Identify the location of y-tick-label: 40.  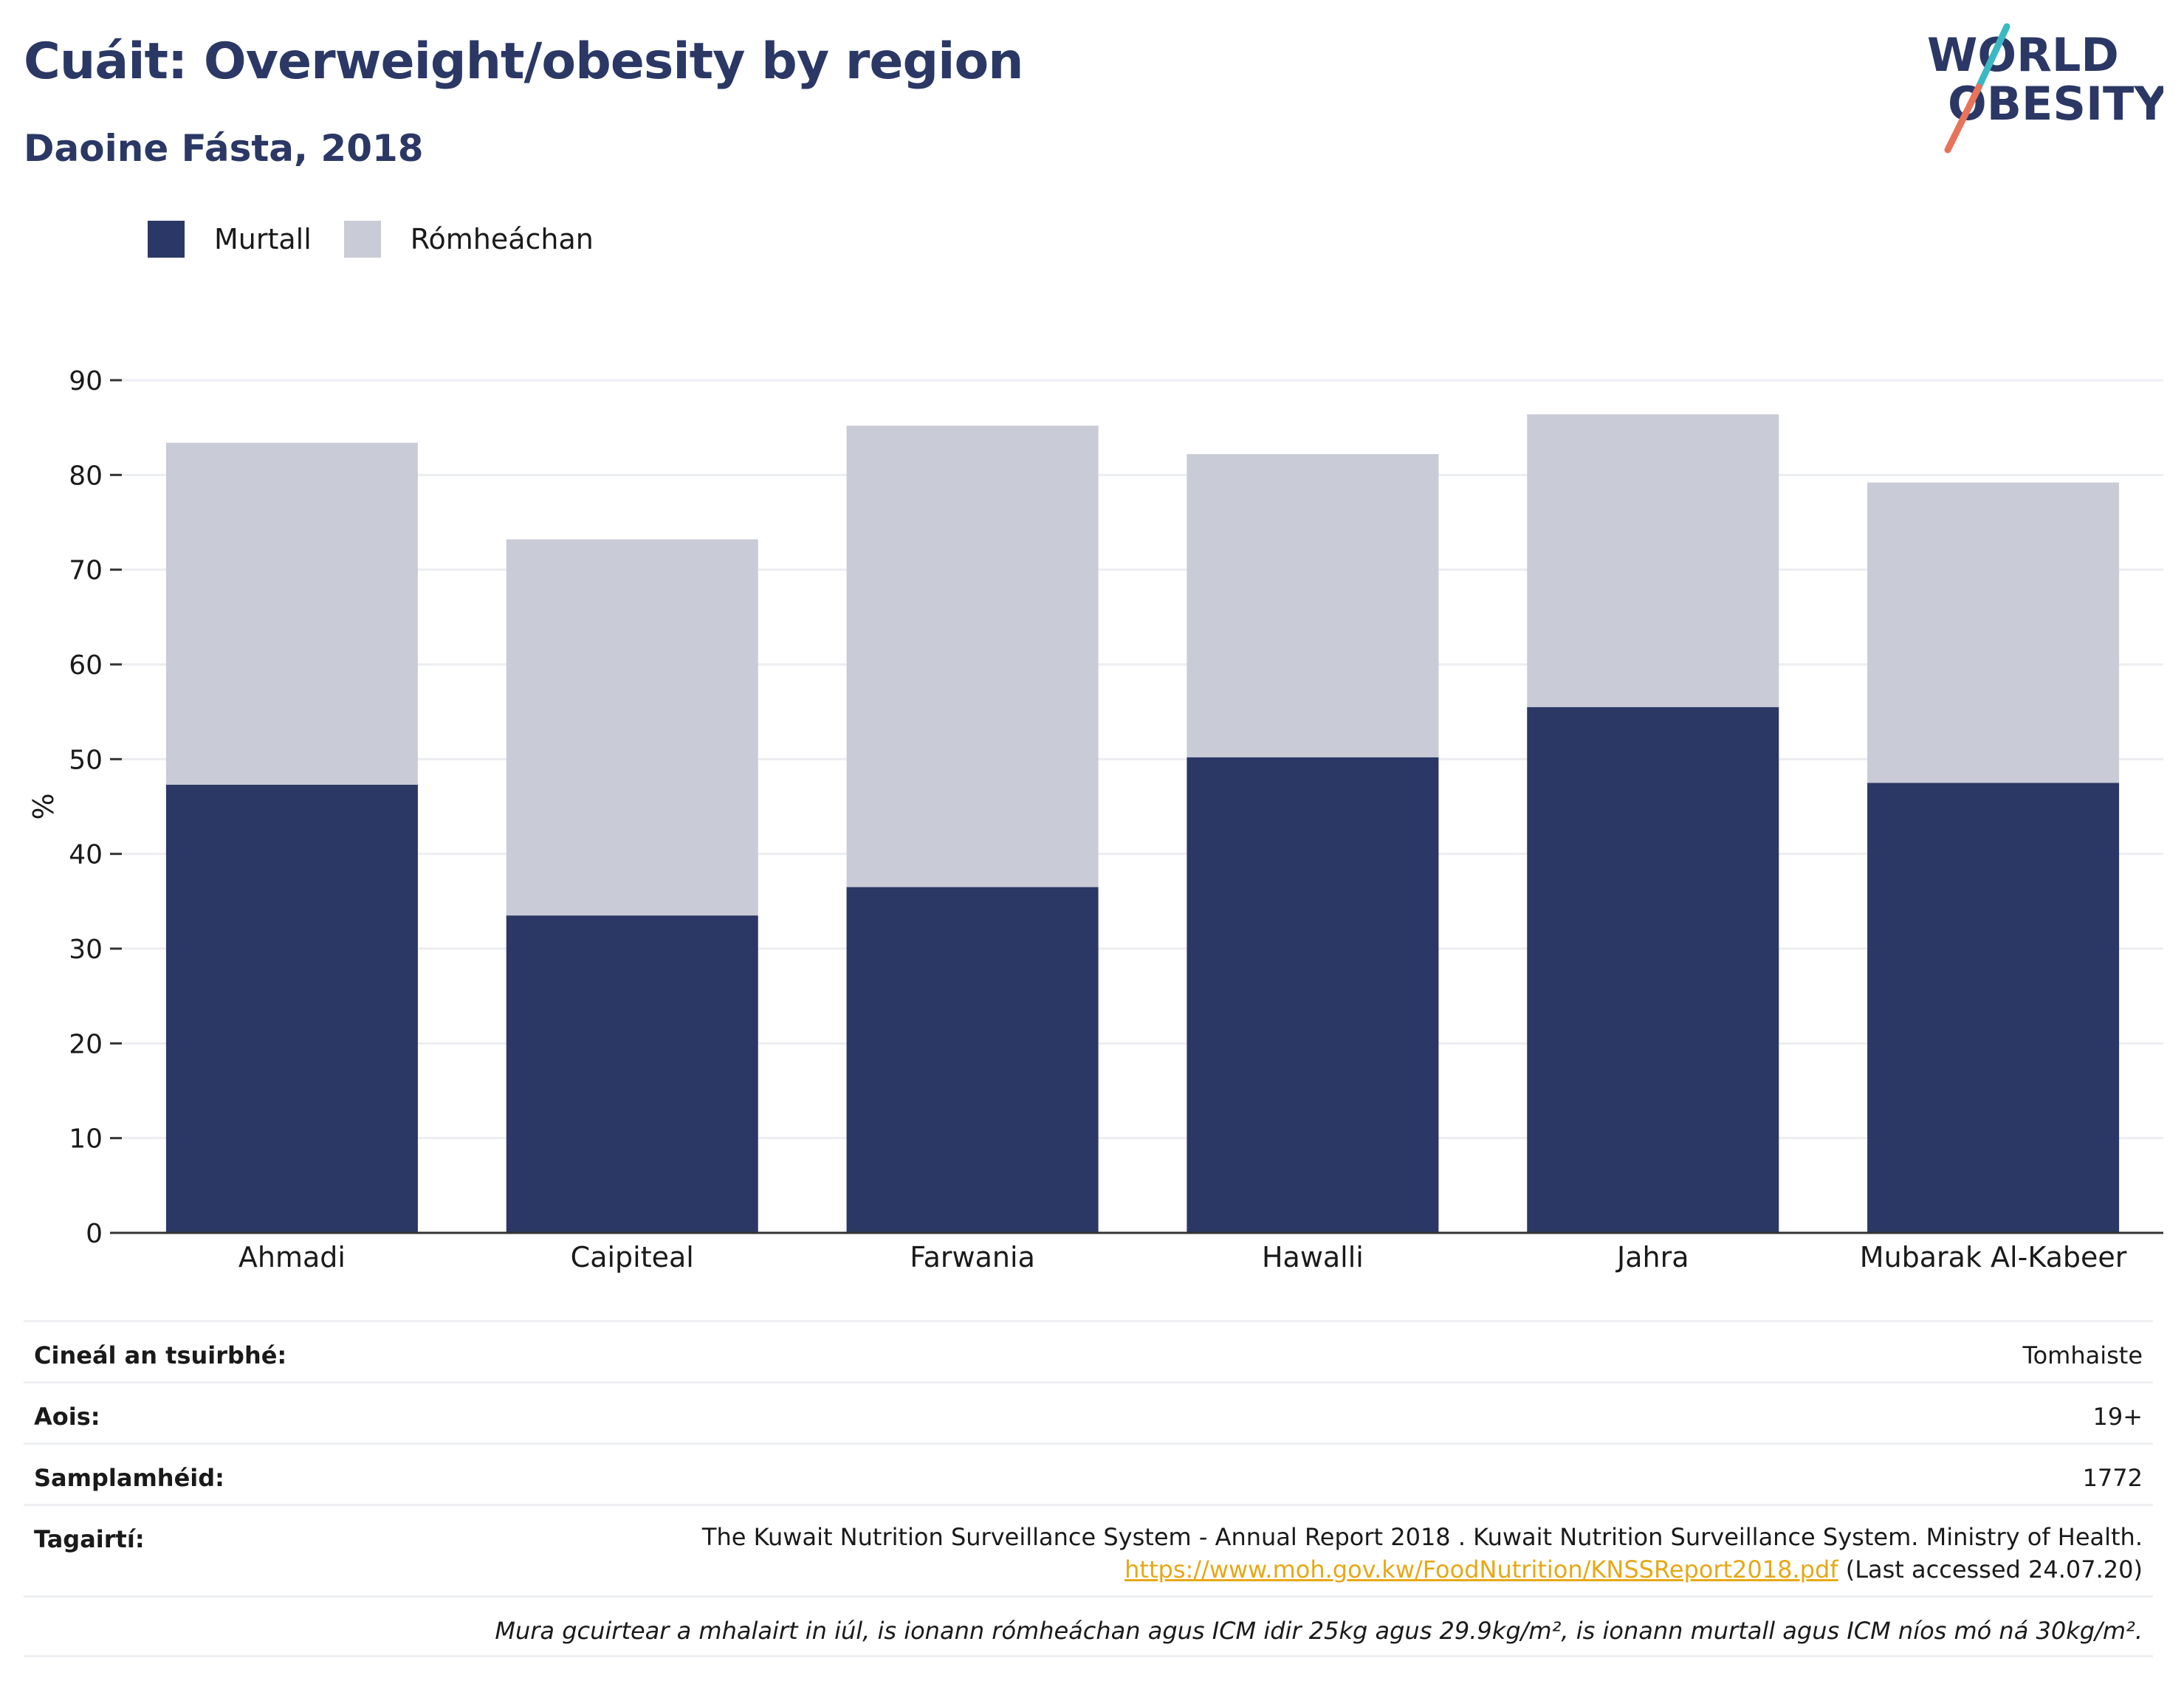
(86, 855).